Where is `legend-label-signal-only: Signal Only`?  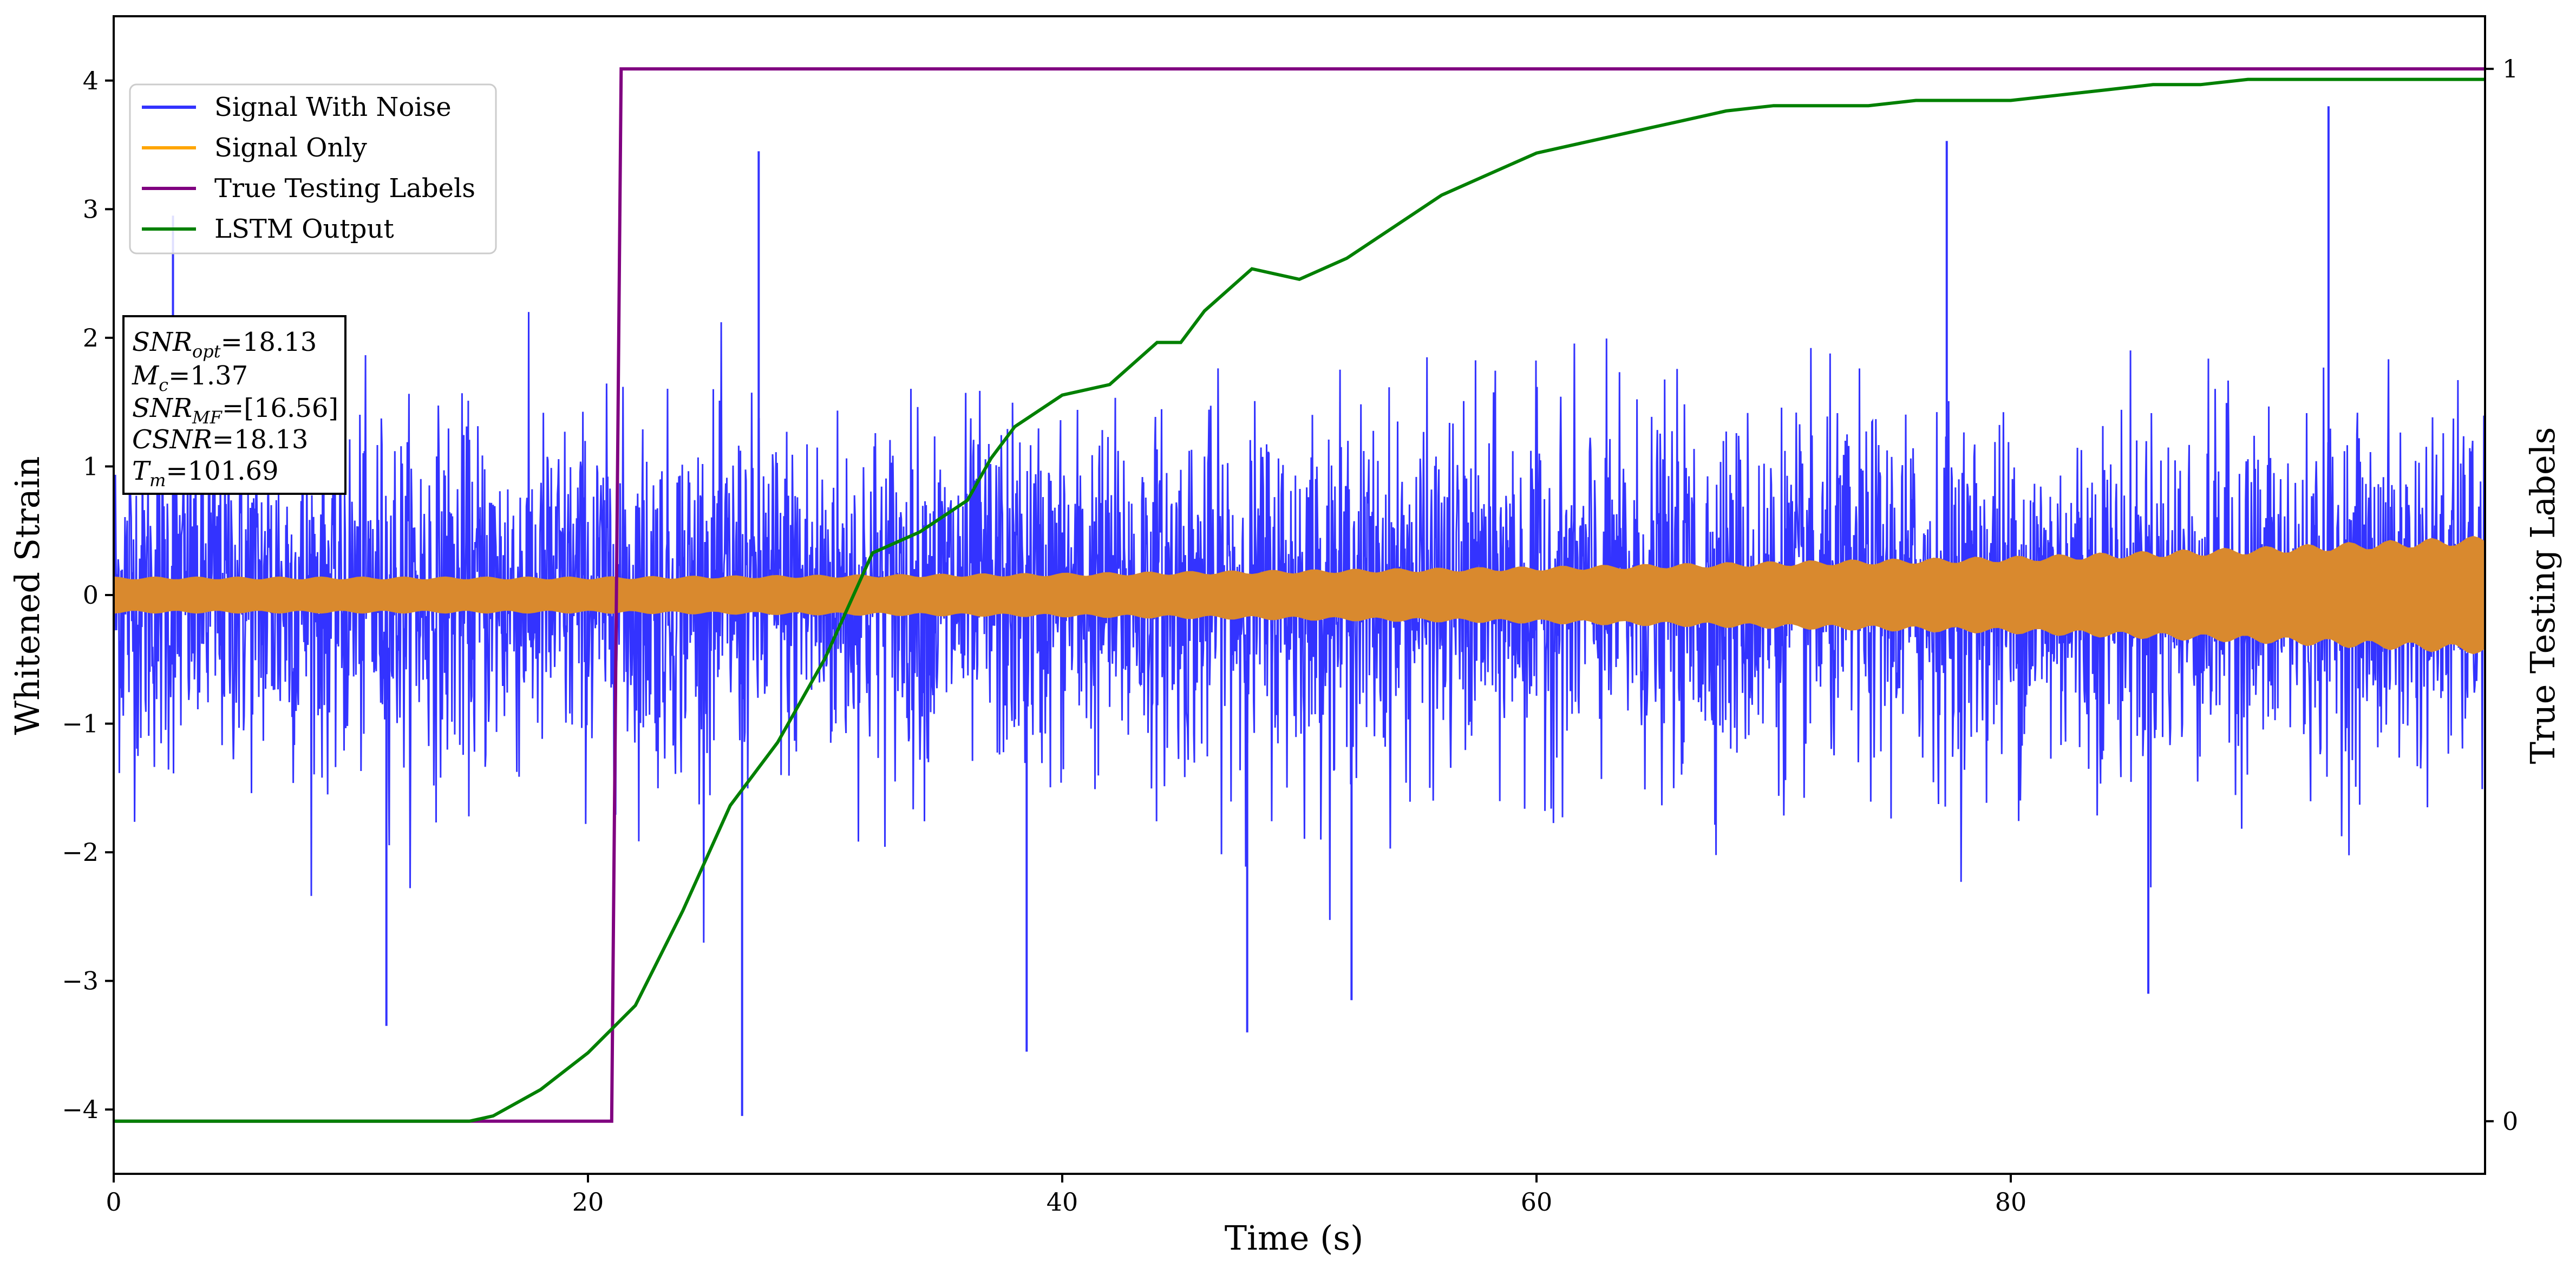
legend-label-signal-only: Signal Only is located at coordinates (291, 148).